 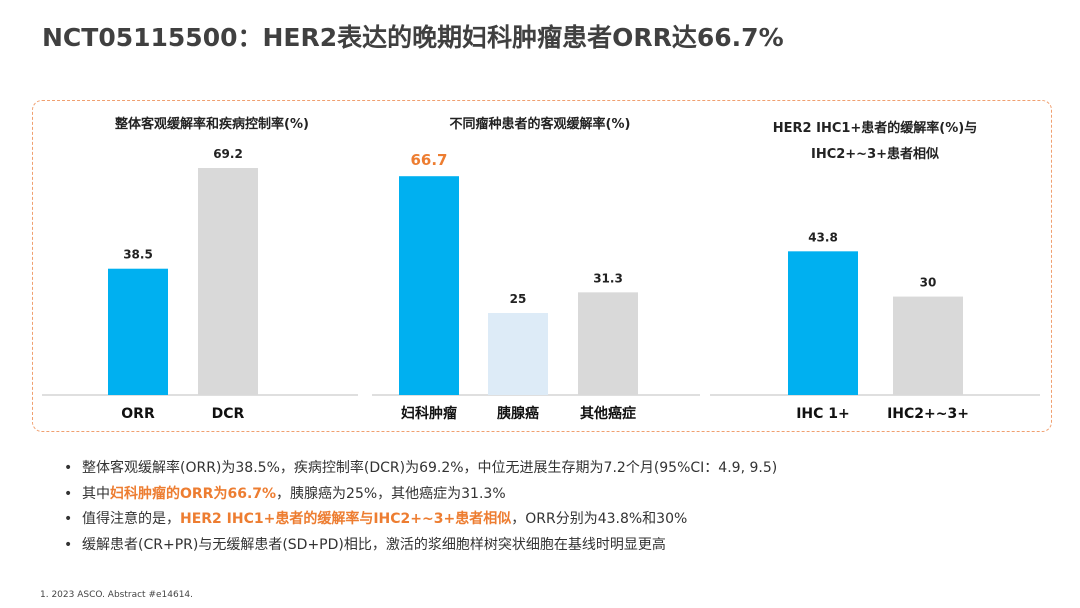 What do you see at coordinates (193, 493) in the screenshot?
I see `bullet-2-highlight: 妇科肿瘤的ORR为66.7%` at bounding box center [193, 493].